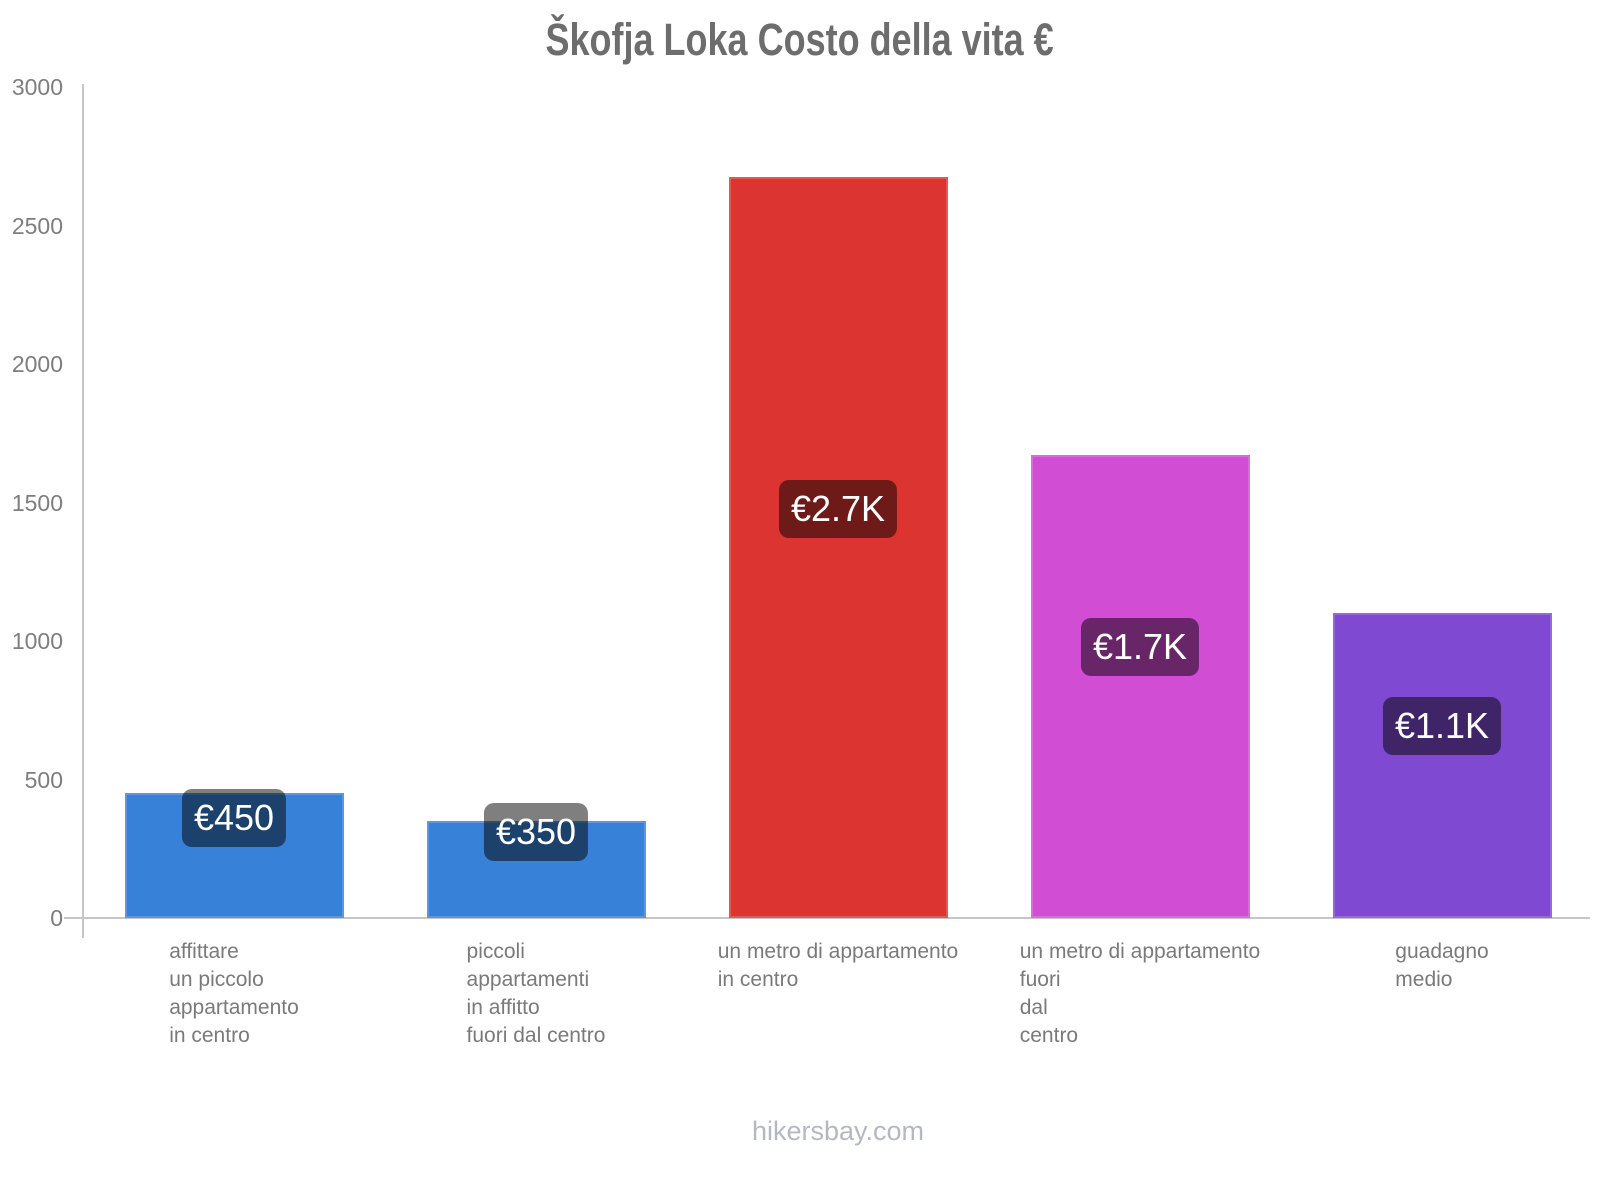 Image resolution: width=1600 pixels, height=1200 pixels. I want to click on category-label-line: affittare, so click(204, 951).